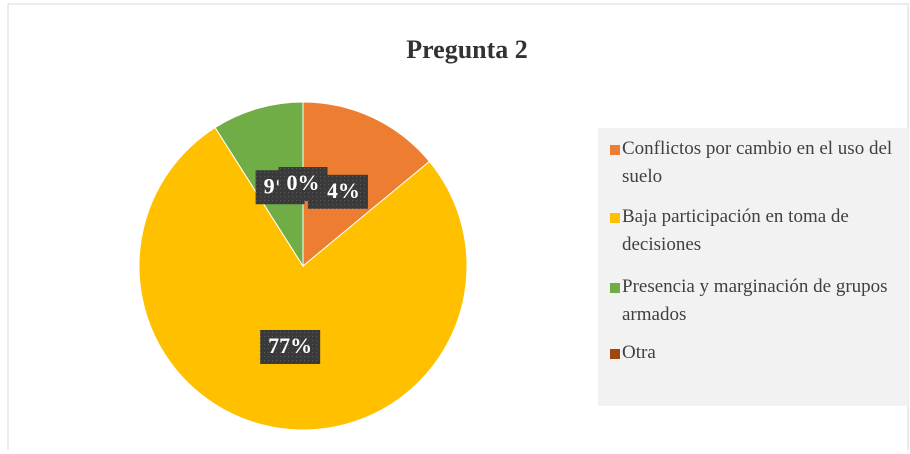 The width and height of the screenshot is (910, 454). What do you see at coordinates (735, 230) in the screenshot?
I see `legend-label: Baja participación en toma de decisiones` at bounding box center [735, 230].